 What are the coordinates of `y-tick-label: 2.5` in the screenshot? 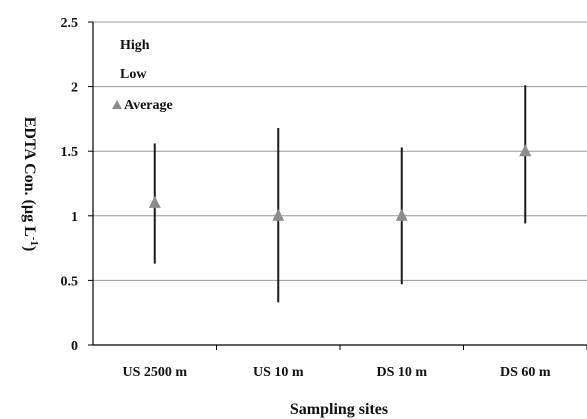 It's located at (70, 23).